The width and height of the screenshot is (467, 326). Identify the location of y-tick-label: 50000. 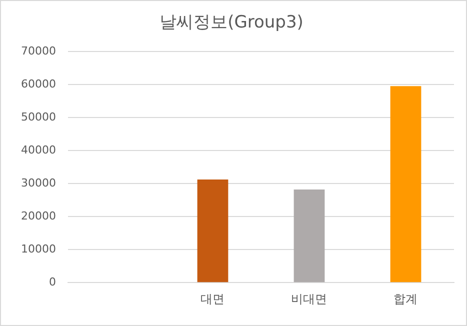
(38, 117).